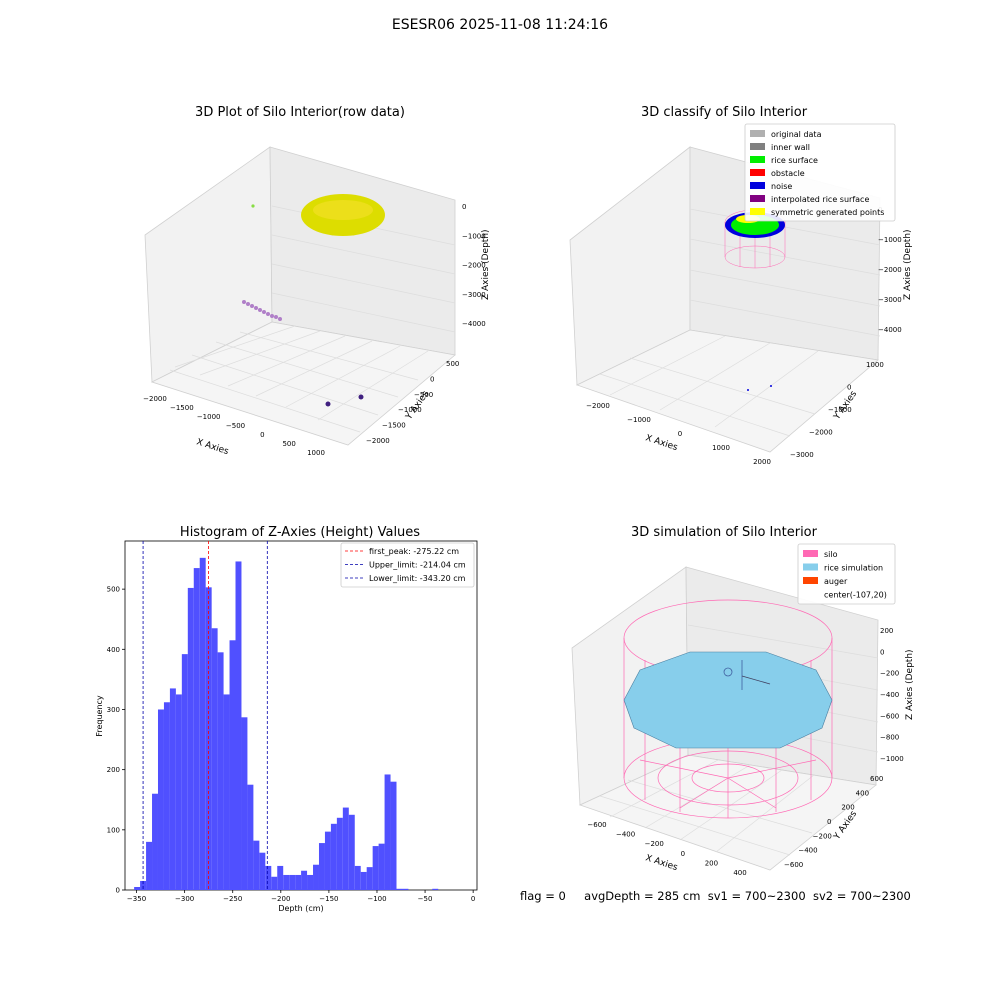 This screenshot has width=1000, height=1000. What do you see at coordinates (908, 264) in the screenshot?
I see `plot2-z-label: Z Axies (Depth)` at bounding box center [908, 264].